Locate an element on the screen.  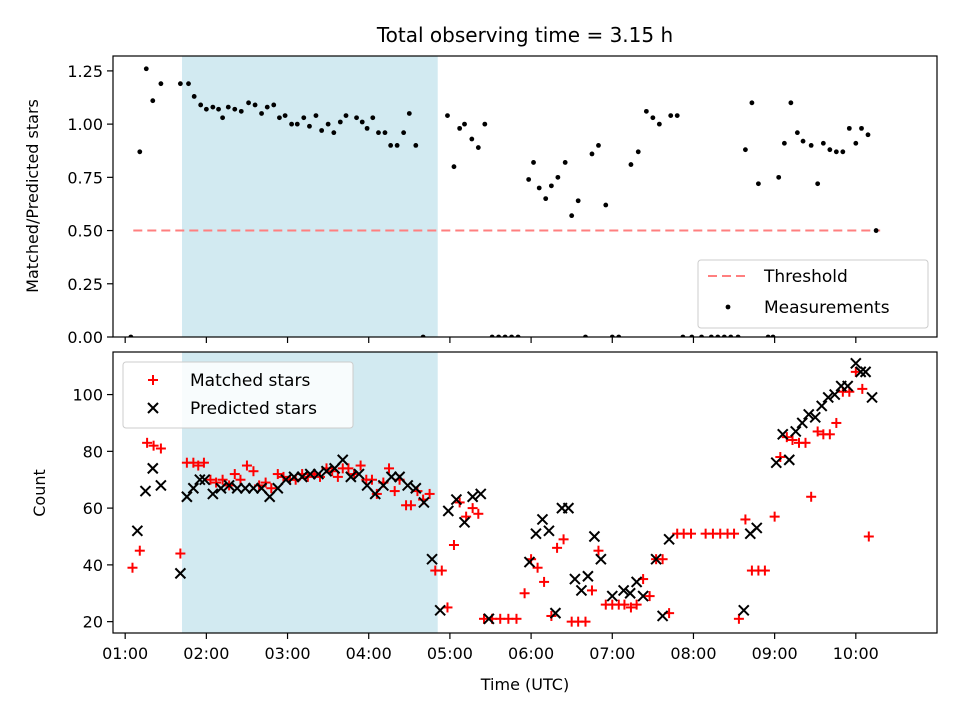
top-y-axis-label: Matched/Predicted stars is located at coordinates (32, 196).